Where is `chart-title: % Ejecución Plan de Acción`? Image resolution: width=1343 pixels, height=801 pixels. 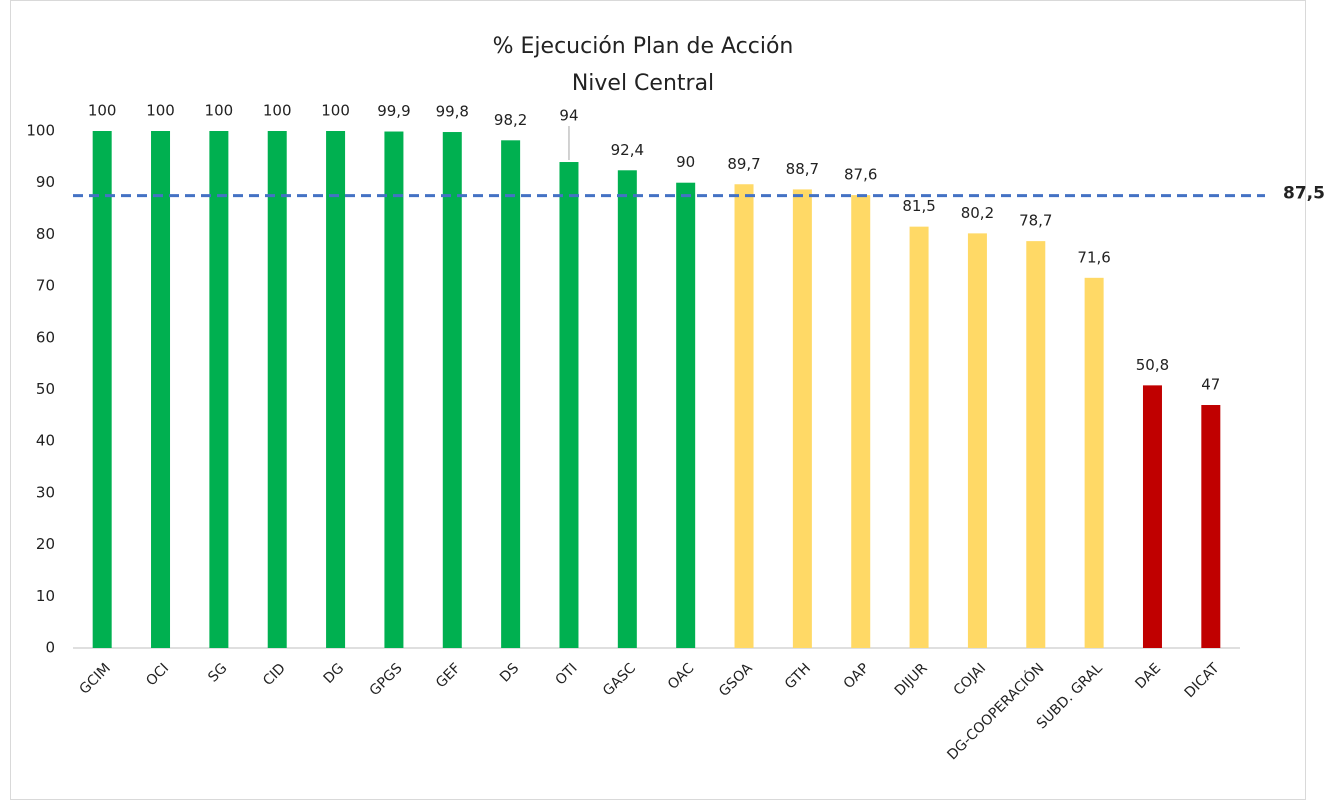 chart-title: % Ejecución Plan de Acción is located at coordinates (643, 46).